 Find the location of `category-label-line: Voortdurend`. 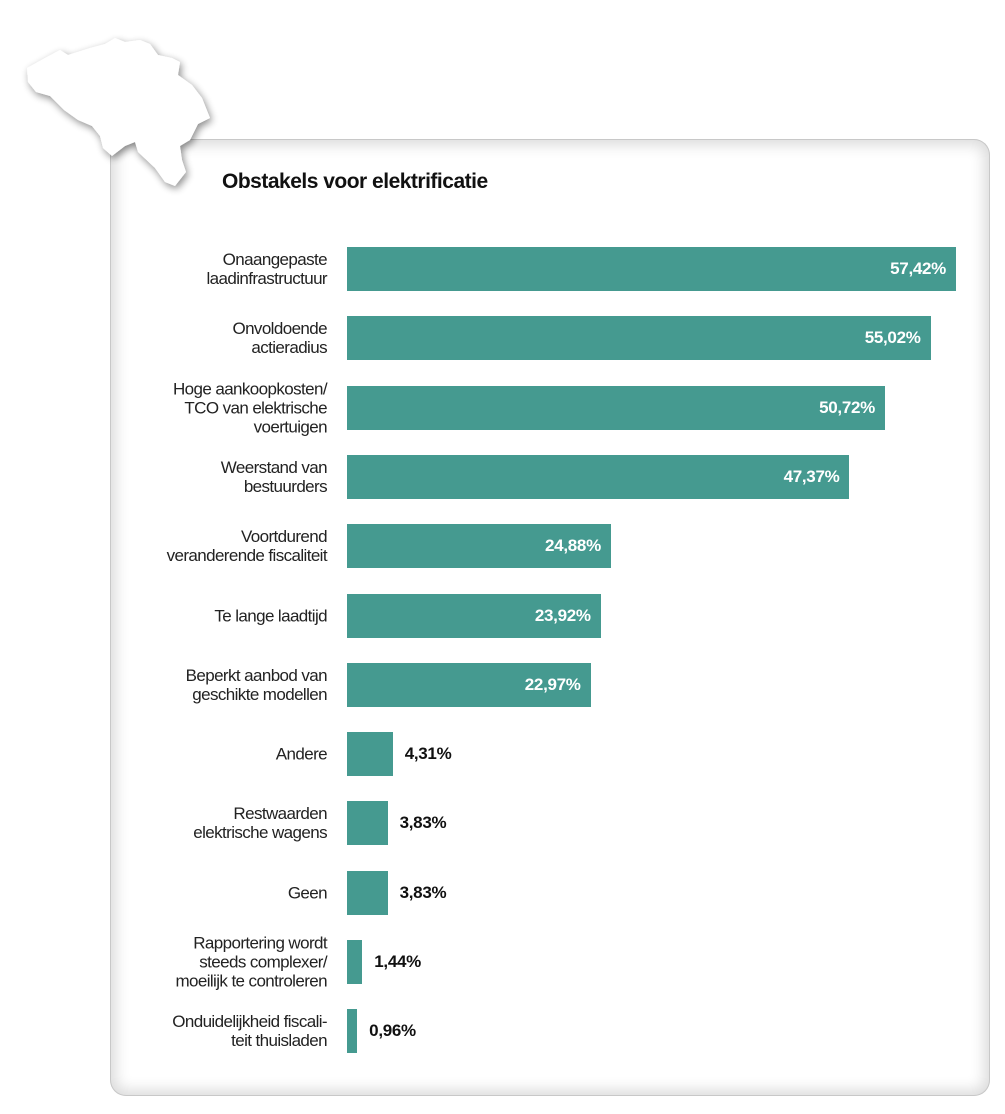

category-label-line: Voortdurend is located at coordinates (284, 537).